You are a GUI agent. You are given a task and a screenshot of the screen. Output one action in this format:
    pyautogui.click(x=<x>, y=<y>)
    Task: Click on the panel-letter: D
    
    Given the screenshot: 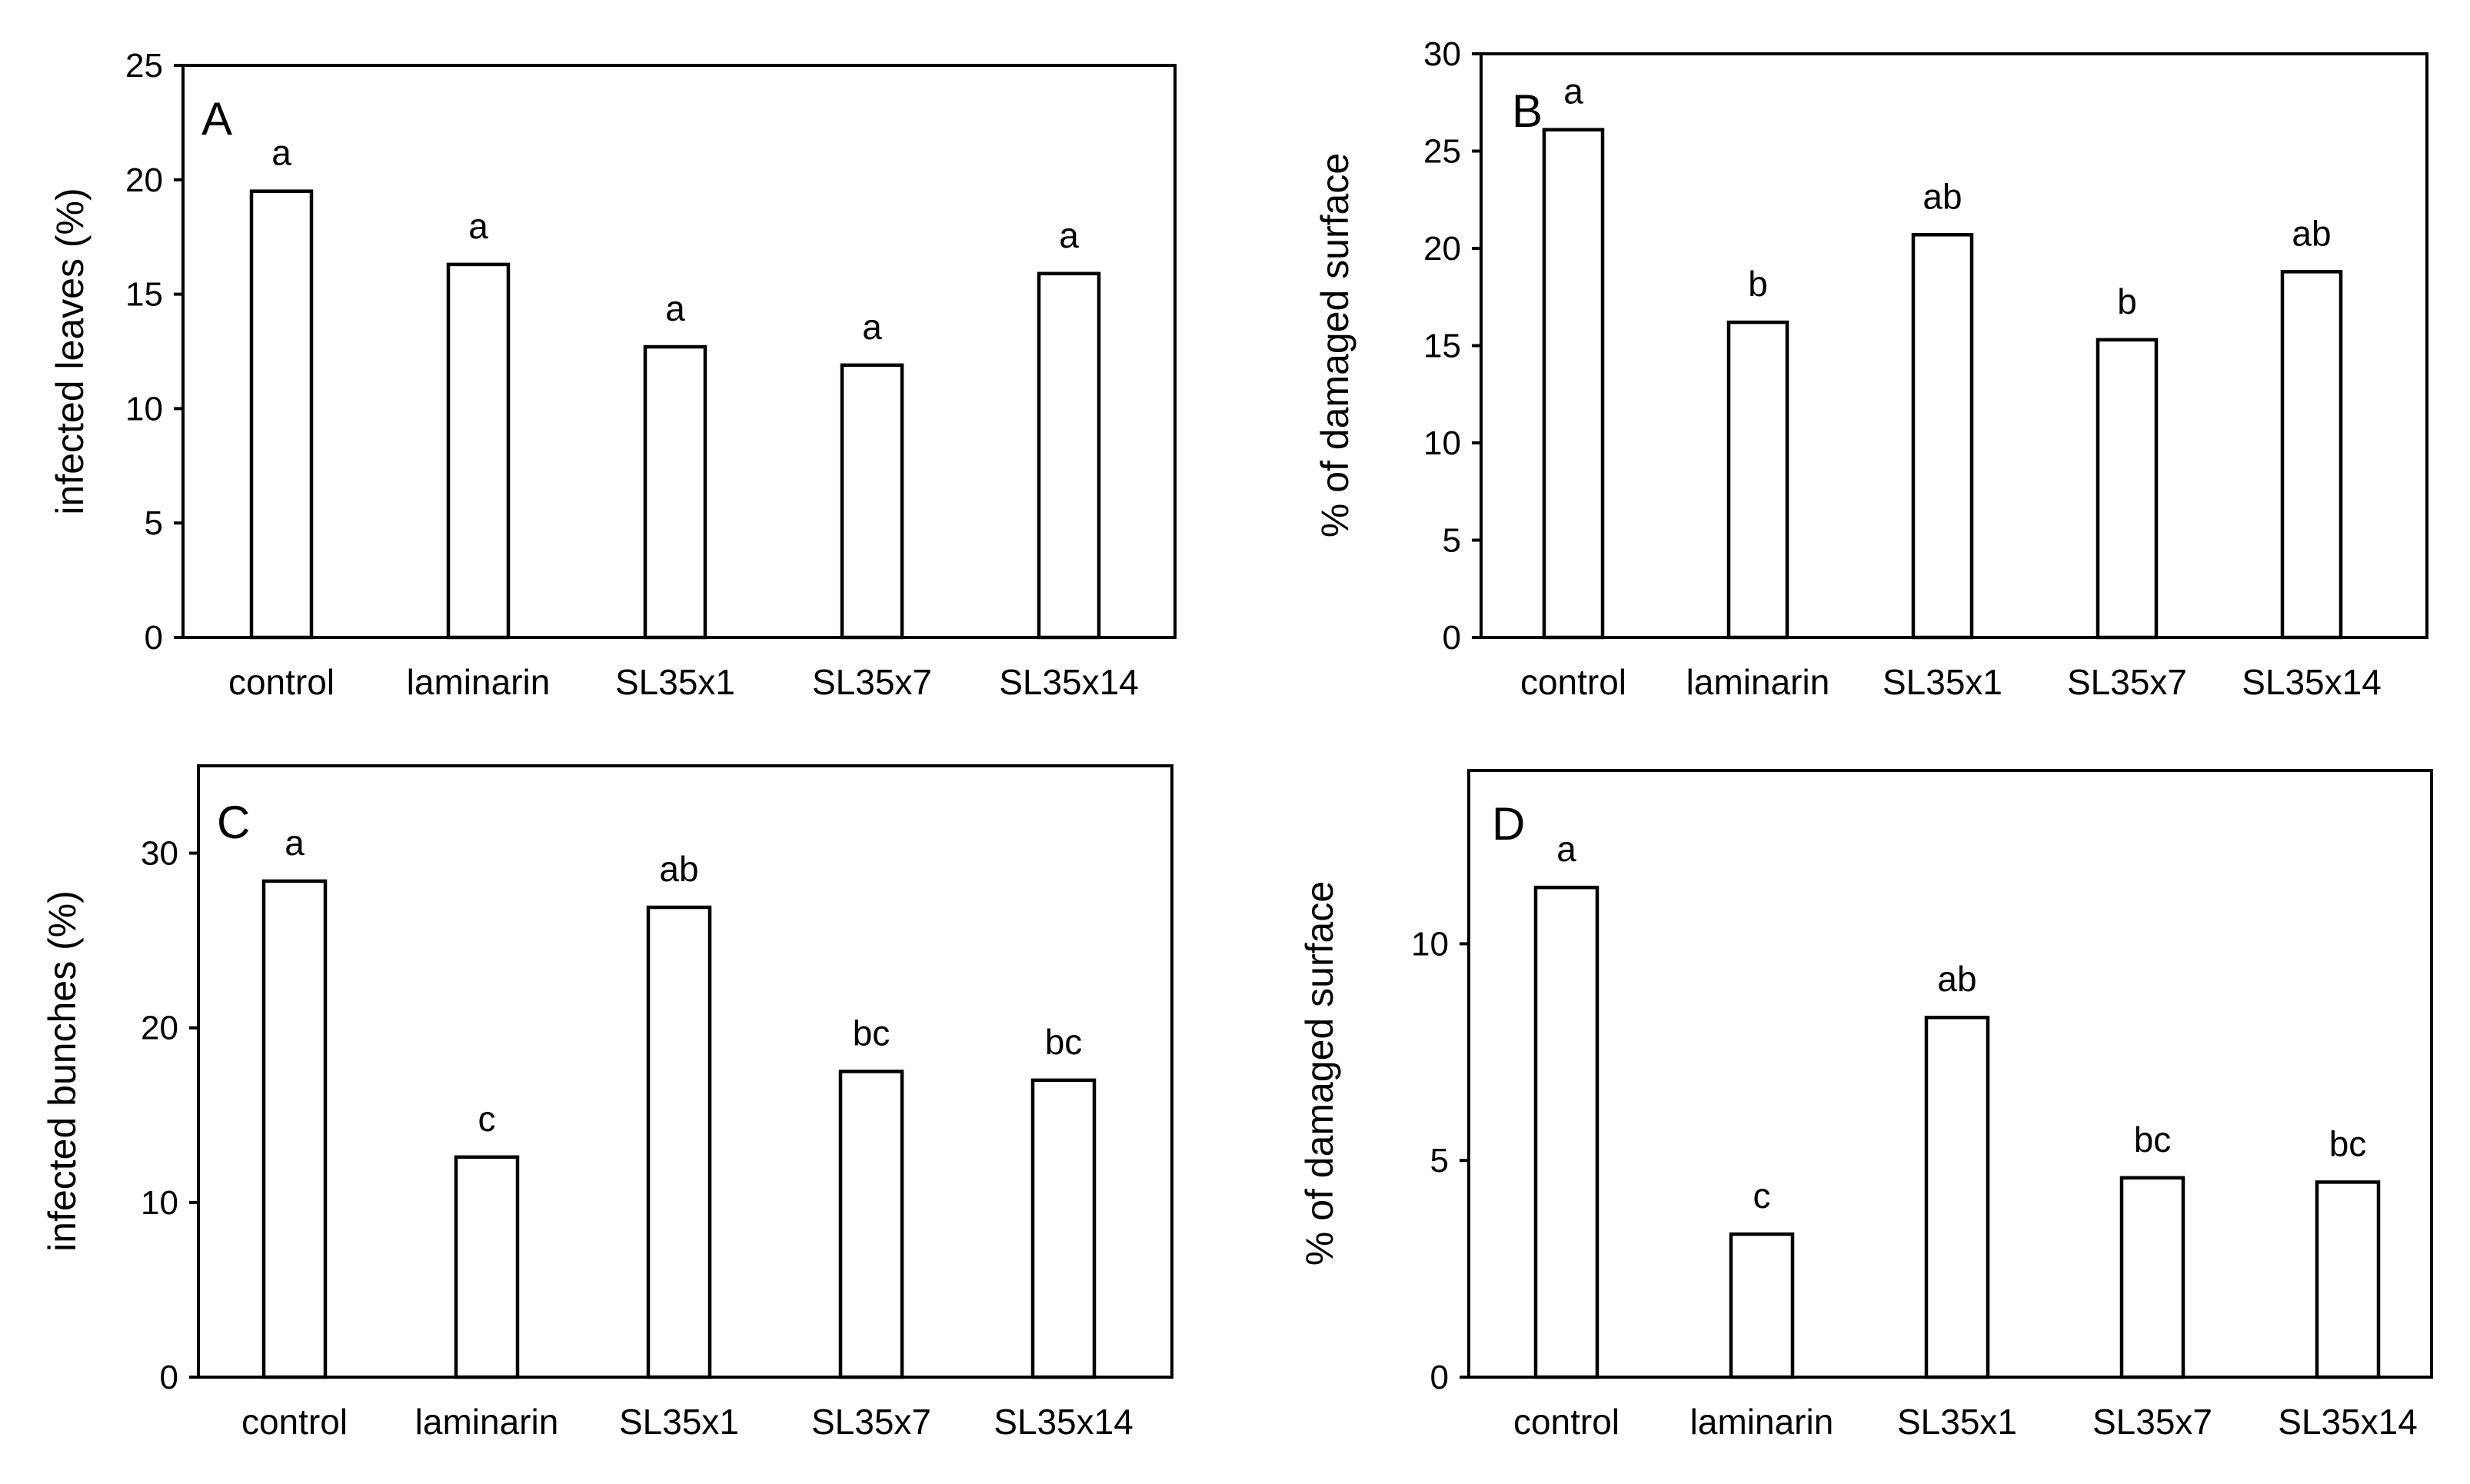 What is the action you would take?
    pyautogui.click(x=1508, y=824)
    